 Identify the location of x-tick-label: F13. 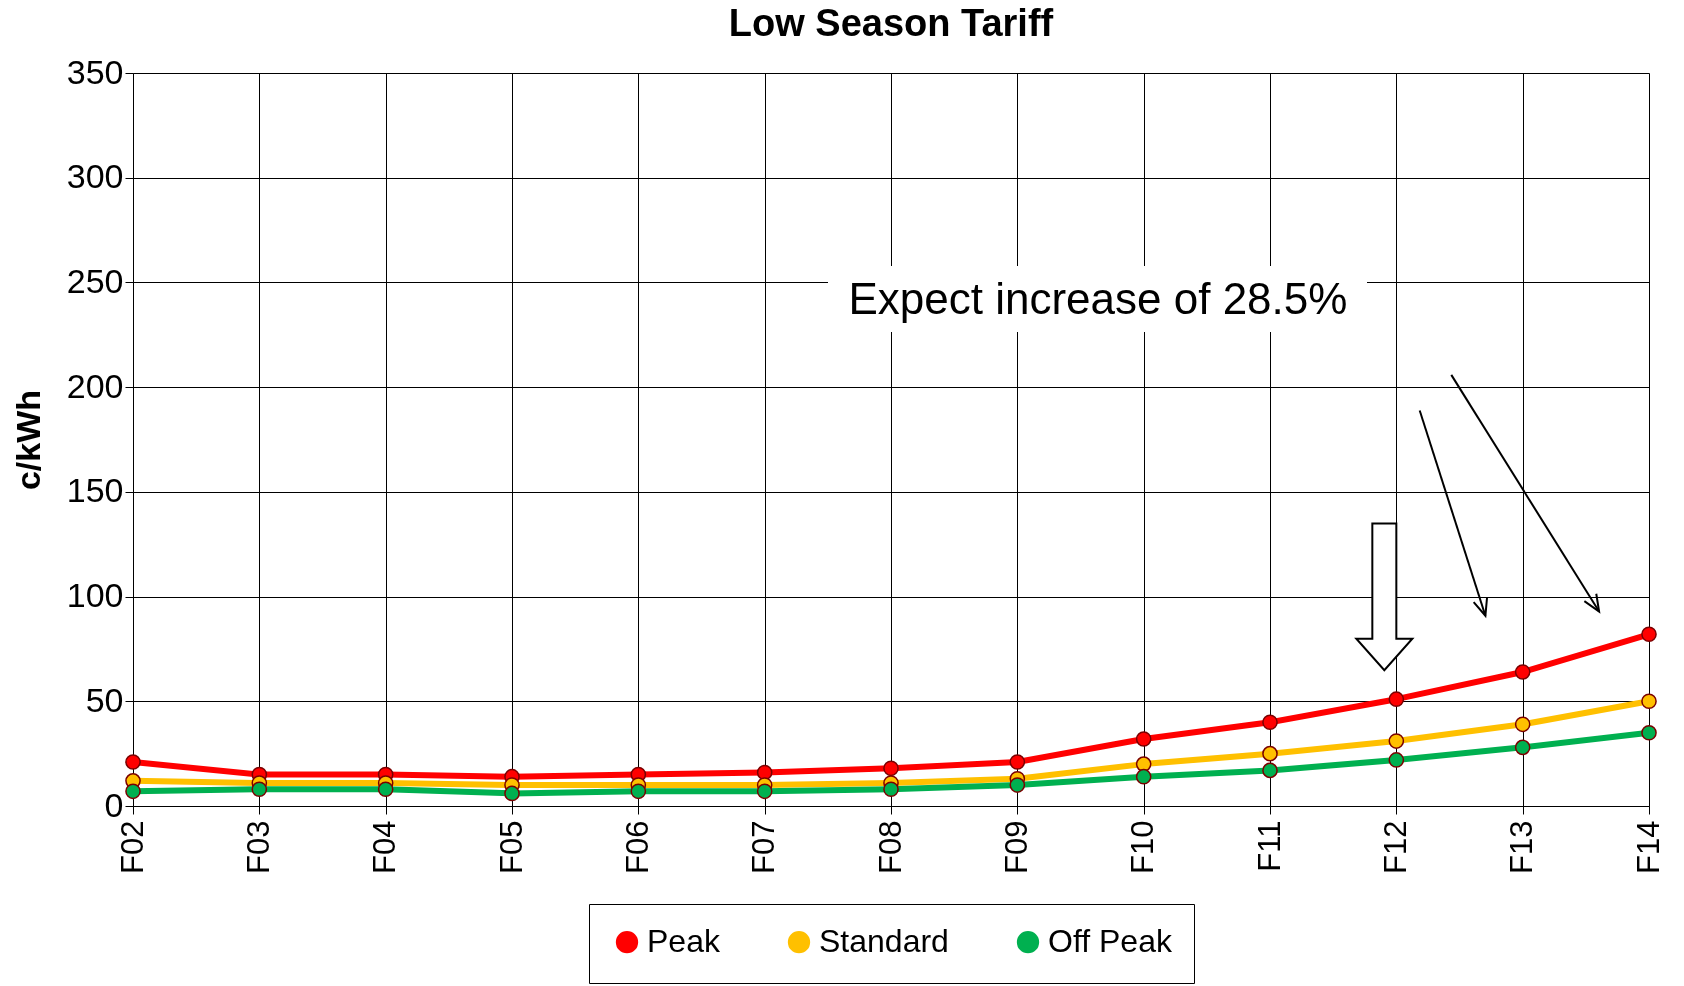
(1522, 847).